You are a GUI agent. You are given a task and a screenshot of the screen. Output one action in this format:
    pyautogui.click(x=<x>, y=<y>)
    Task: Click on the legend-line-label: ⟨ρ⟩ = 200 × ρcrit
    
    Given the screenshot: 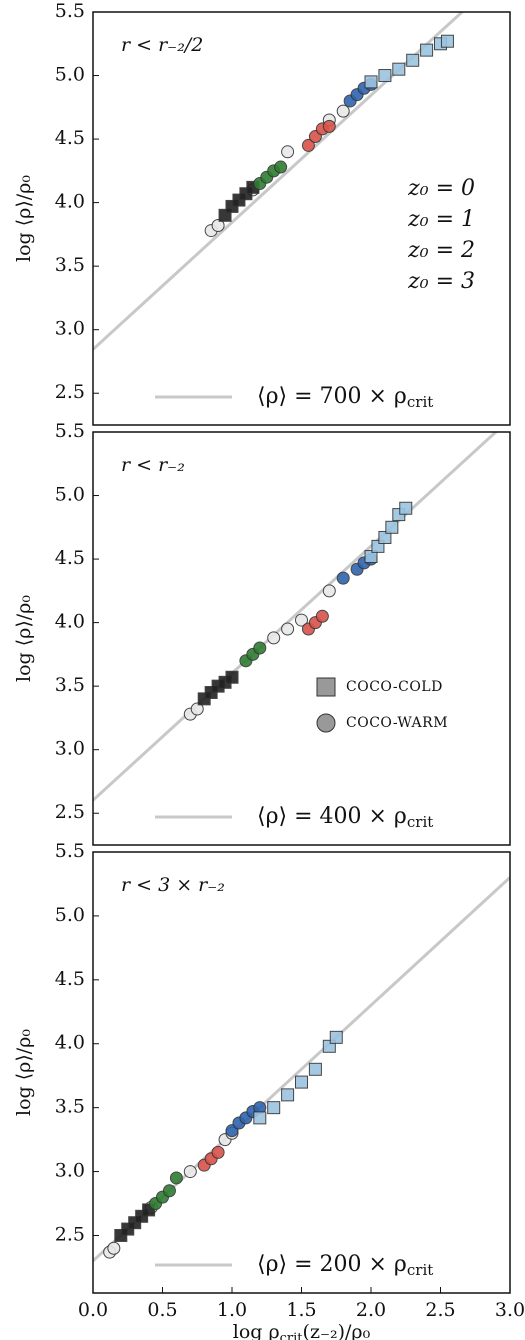 What is the action you would take?
    pyautogui.click(x=345, y=1265)
    